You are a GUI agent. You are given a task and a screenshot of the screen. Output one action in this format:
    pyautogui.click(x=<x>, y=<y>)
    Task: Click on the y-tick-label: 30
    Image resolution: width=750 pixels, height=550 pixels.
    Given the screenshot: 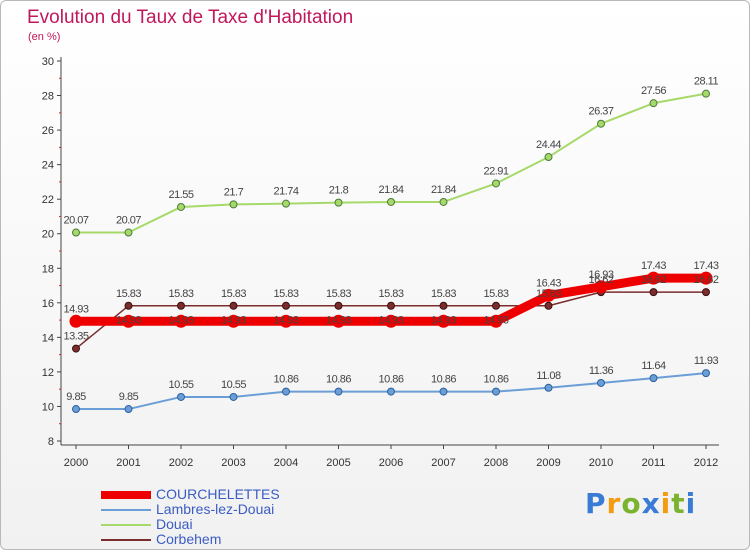 What is the action you would take?
    pyautogui.click(x=48, y=62)
    